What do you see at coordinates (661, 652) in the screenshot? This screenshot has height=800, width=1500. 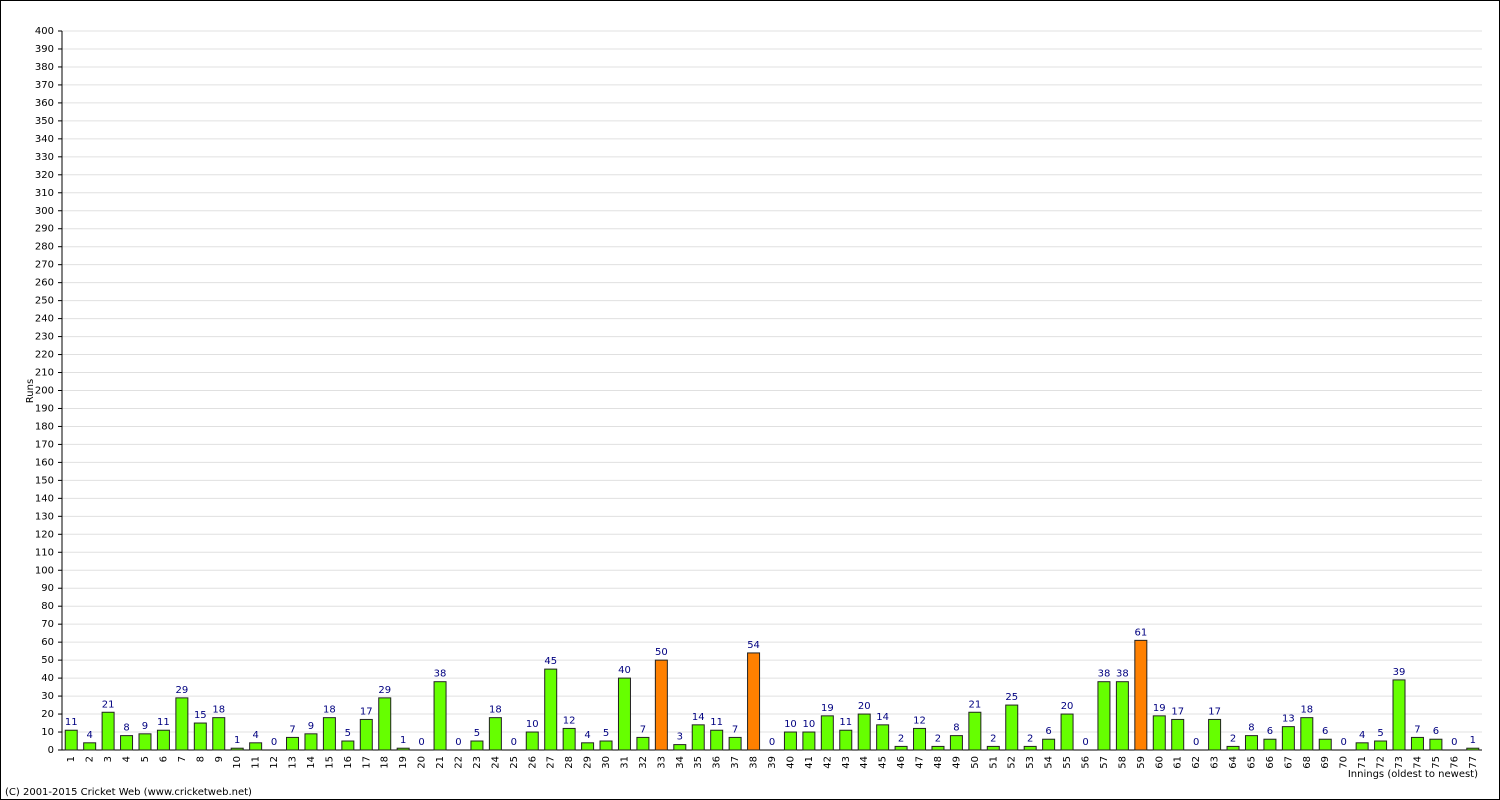 I see `value-label: 50` at bounding box center [661, 652].